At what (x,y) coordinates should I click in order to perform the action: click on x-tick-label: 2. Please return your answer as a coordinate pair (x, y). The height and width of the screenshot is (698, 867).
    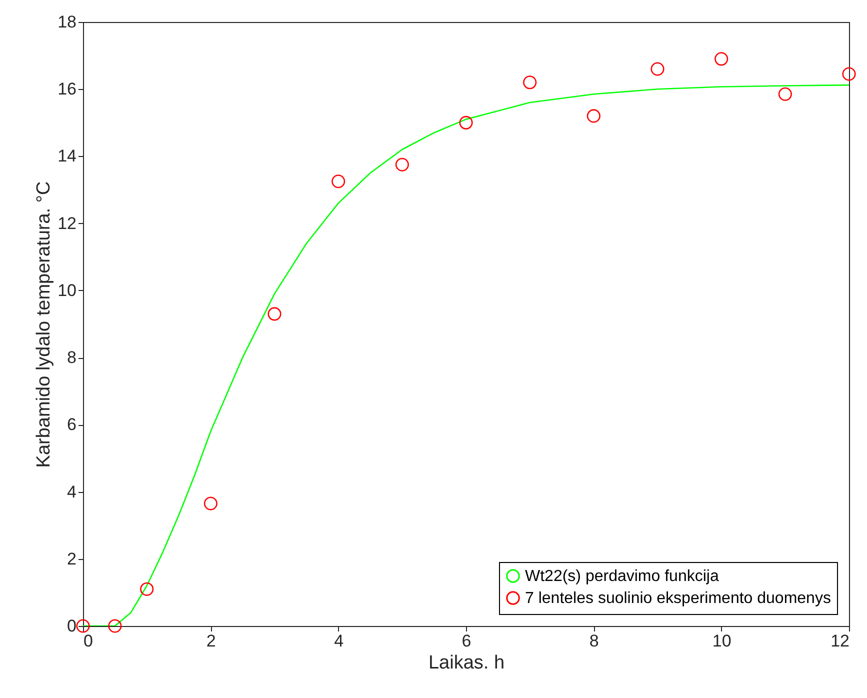
    Looking at the image, I should click on (211, 641).